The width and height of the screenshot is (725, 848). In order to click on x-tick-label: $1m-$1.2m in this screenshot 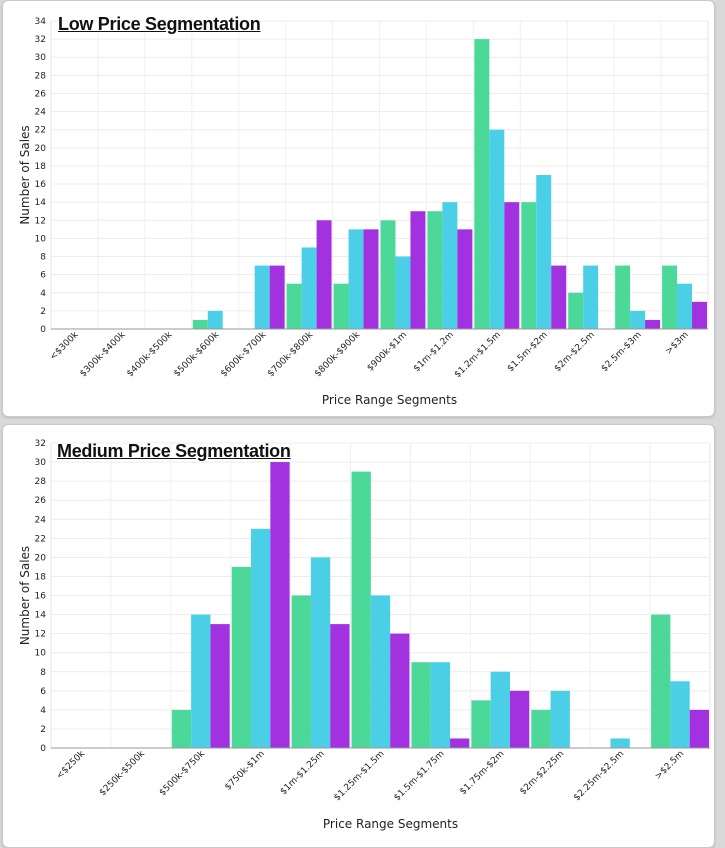, I will do `click(434, 352)`.